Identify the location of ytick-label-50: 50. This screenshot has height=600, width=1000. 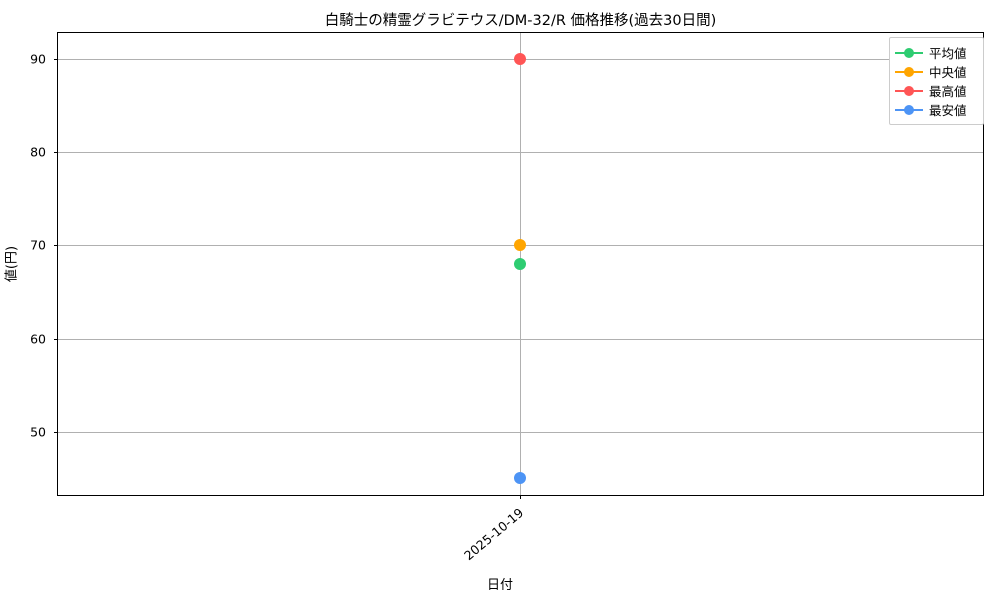
(38, 432).